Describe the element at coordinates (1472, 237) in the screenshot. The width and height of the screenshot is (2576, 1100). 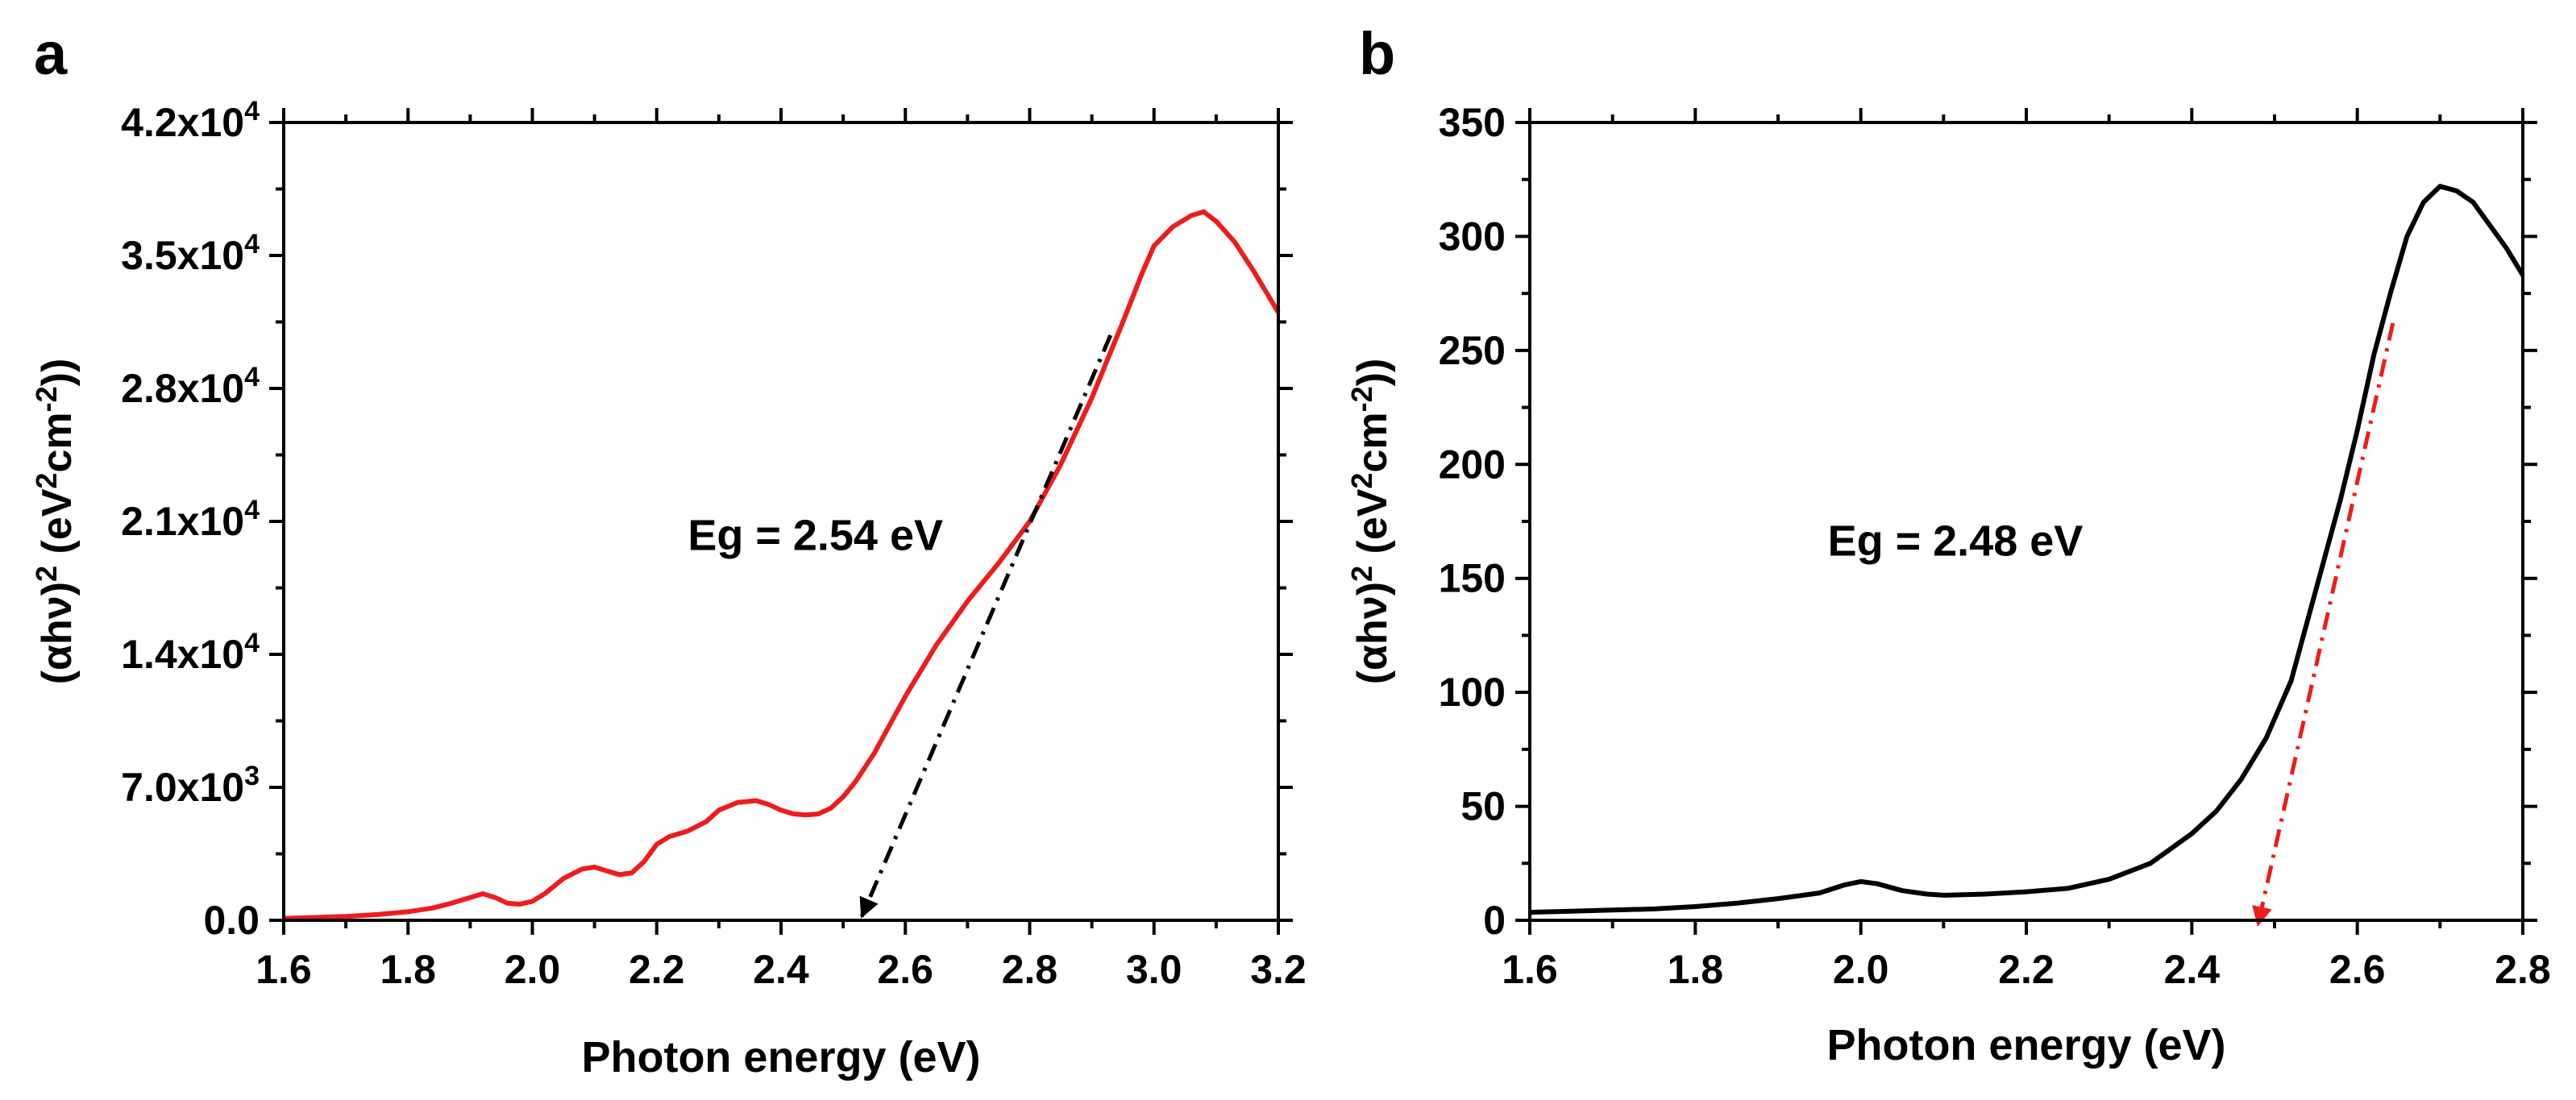
I see `y-tick-label: 300` at that location.